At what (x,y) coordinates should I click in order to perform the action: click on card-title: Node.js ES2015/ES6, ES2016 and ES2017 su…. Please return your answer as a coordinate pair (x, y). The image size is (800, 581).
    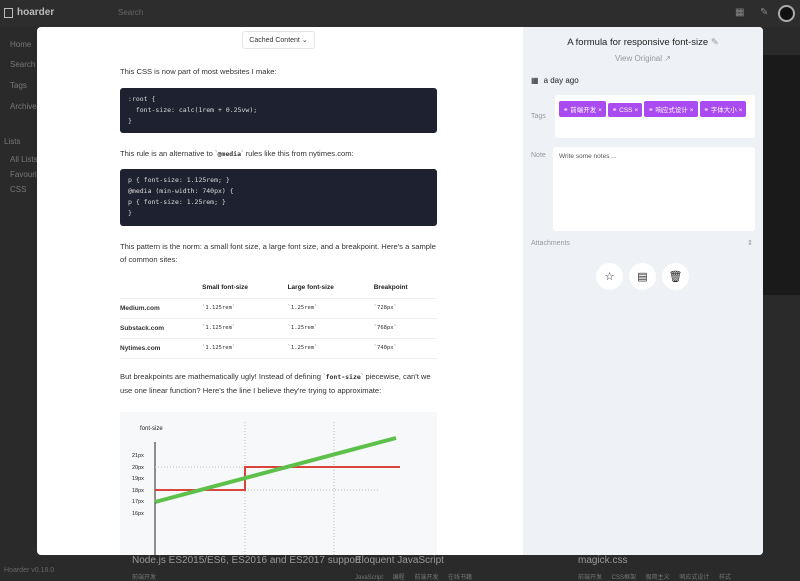
    Looking at the image, I should click on (247, 560).